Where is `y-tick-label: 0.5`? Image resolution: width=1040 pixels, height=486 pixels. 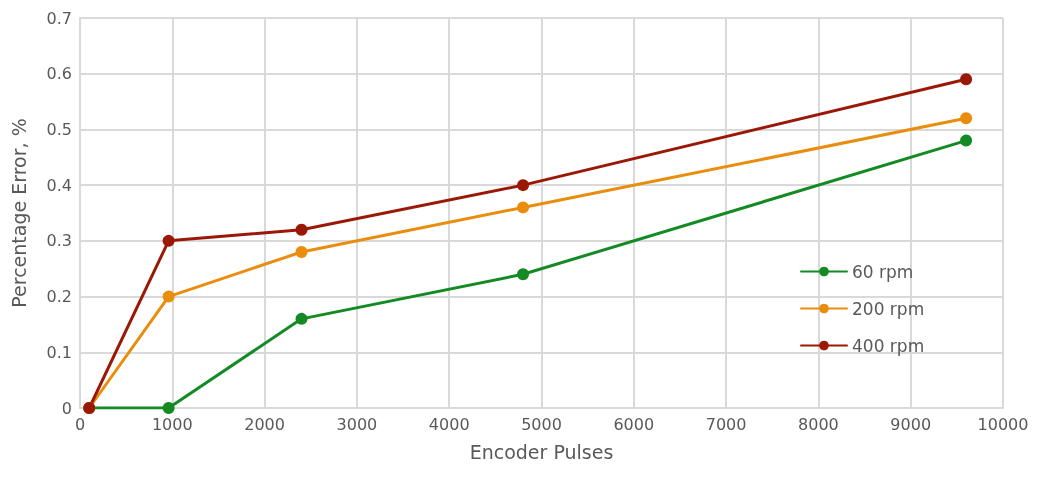
y-tick-label: 0.5 is located at coordinates (59, 129).